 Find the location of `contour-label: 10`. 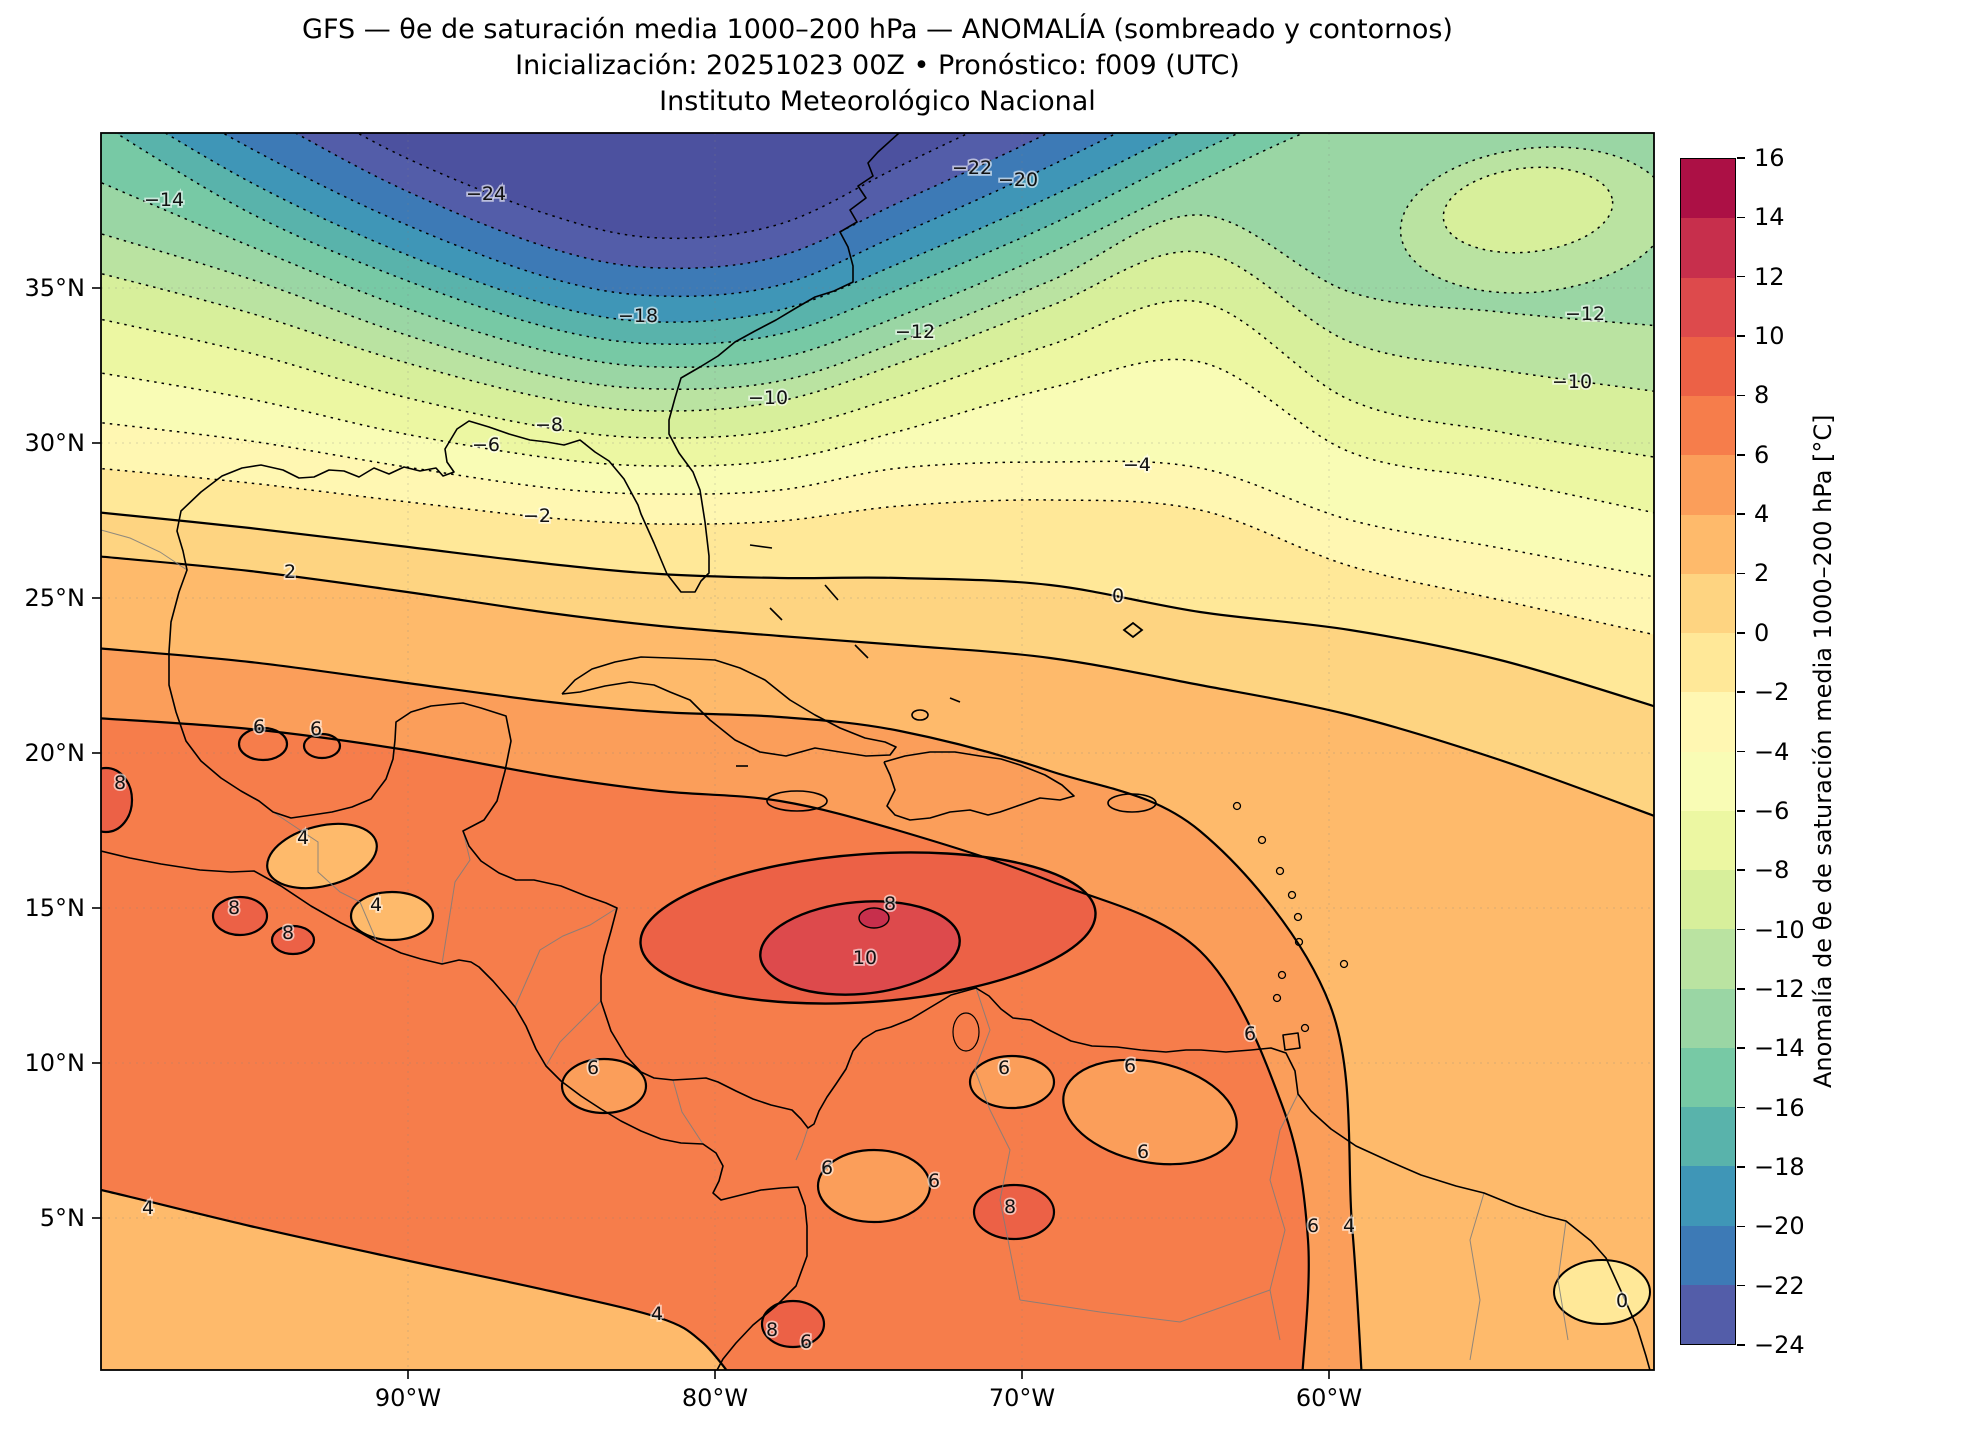

contour-label: 10 is located at coordinates (865, 958).